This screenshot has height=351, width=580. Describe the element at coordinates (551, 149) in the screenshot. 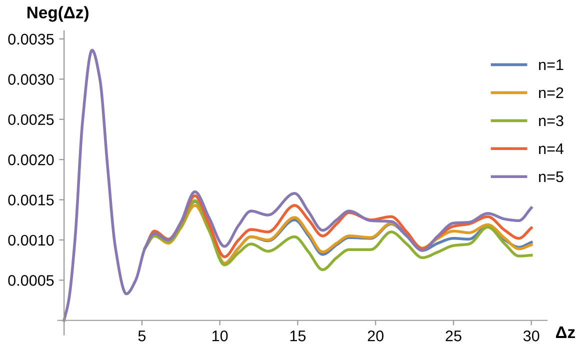

I see `legend-label: n=4` at that location.